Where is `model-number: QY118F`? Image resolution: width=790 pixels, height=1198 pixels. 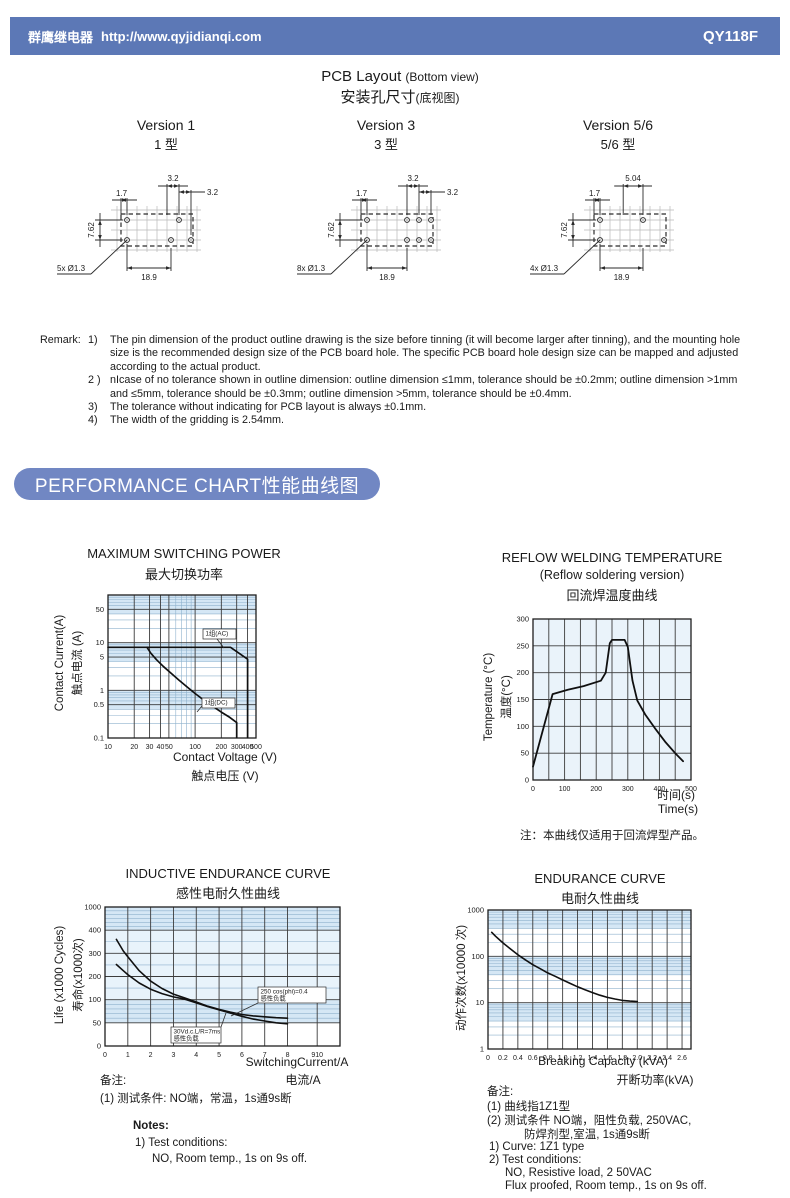
model-number: QY118F is located at coordinates (730, 36).